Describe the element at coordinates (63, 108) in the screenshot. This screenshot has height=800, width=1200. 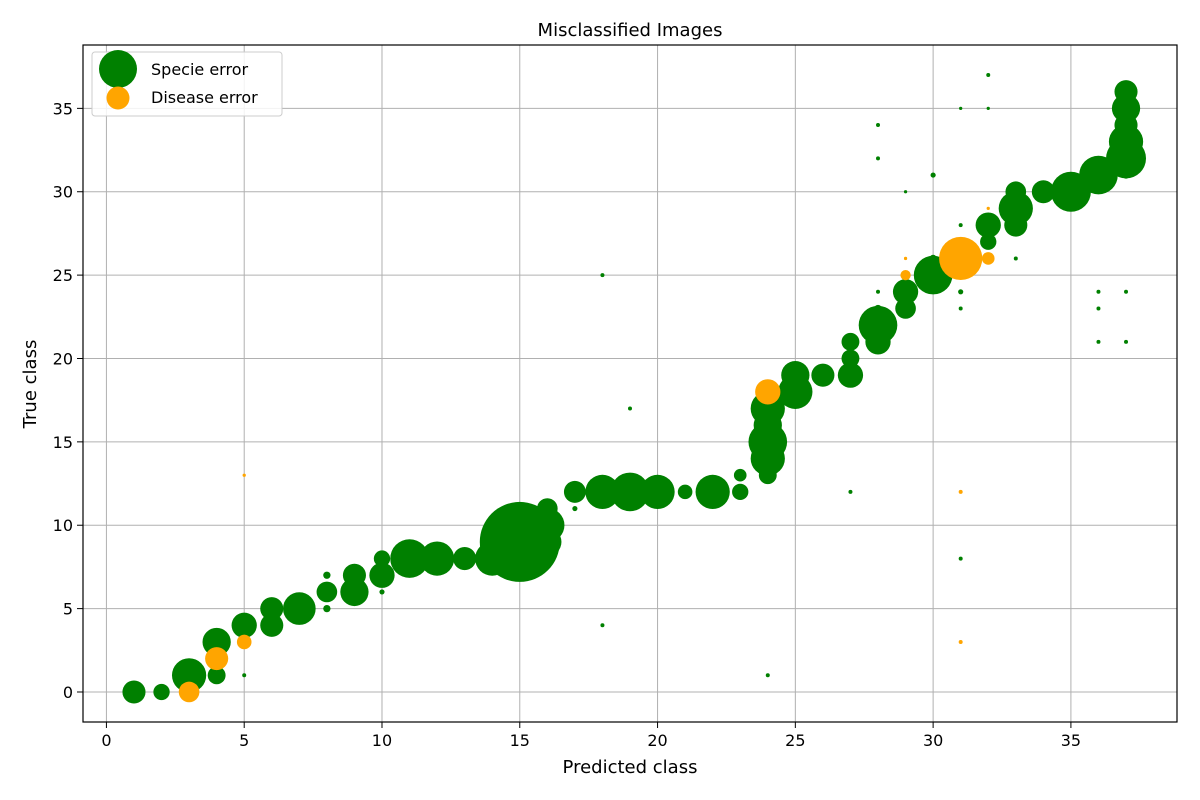
I see `y-tick-label: 35` at that location.